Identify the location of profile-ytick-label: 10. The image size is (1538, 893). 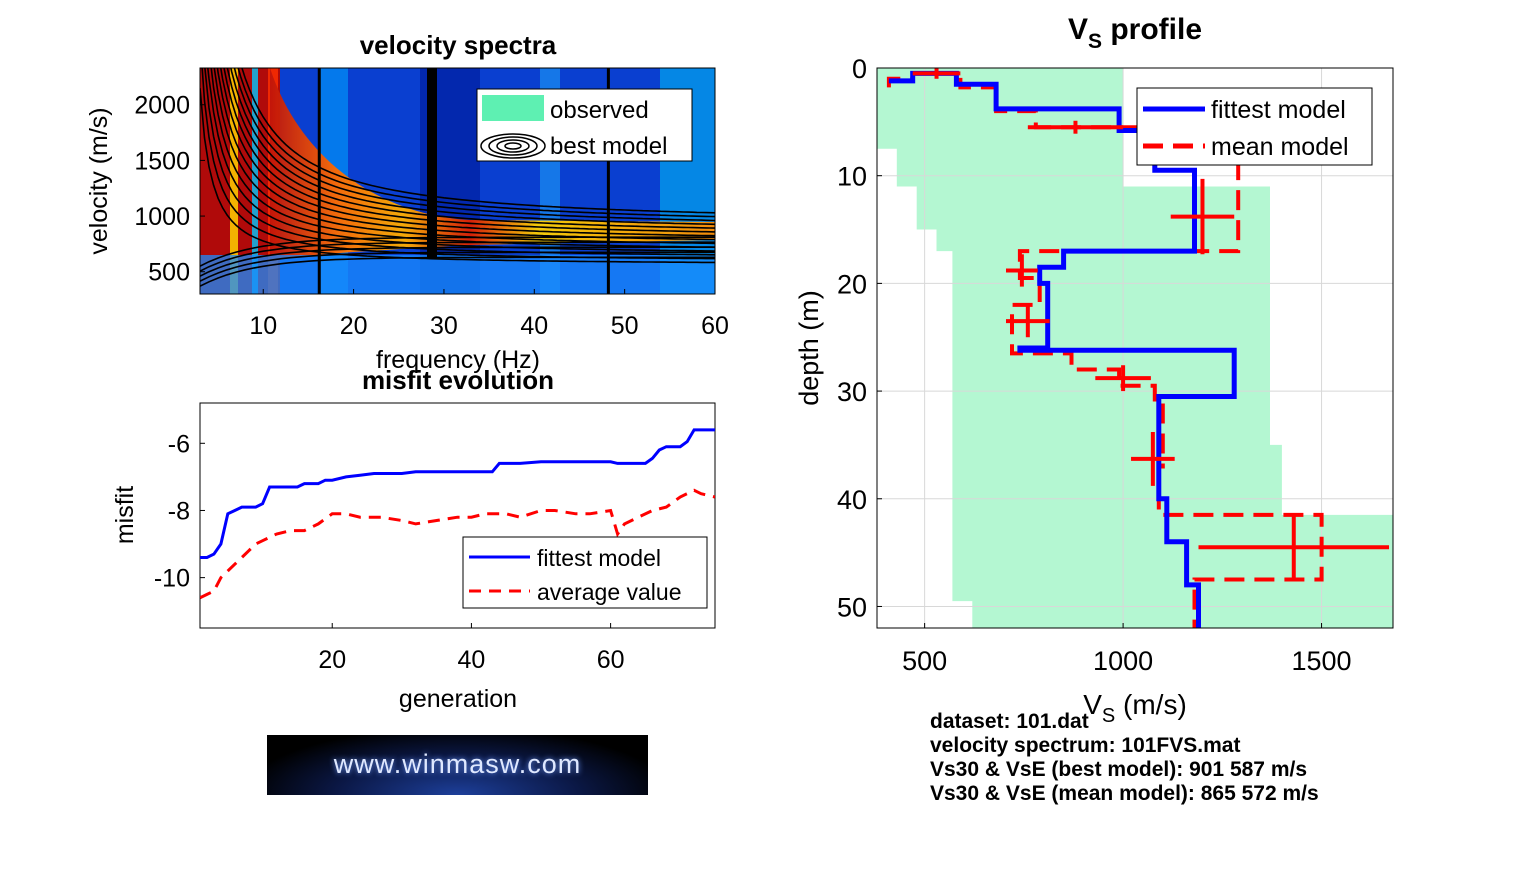
(852, 177).